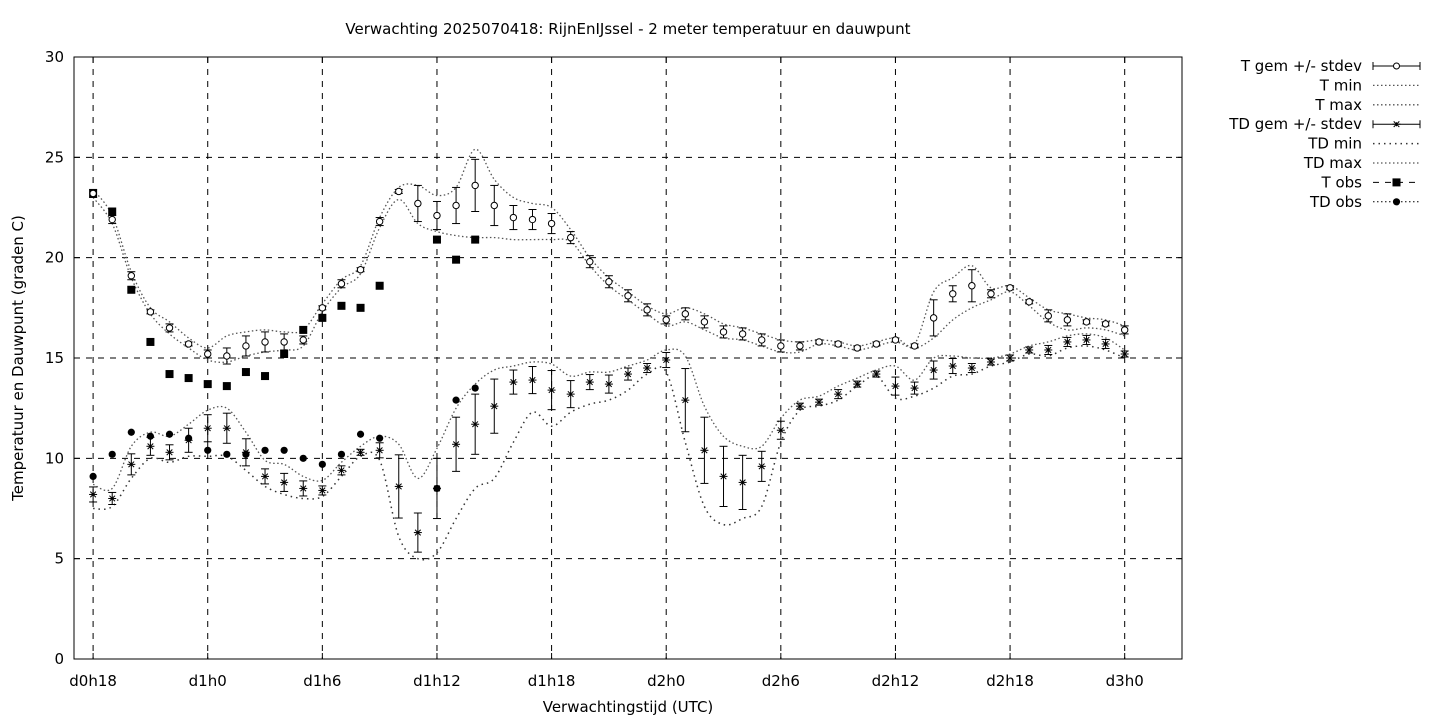 This screenshot has width=1440, height=724. What do you see at coordinates (1332, 163) in the screenshot?
I see `legend-label: TD max` at bounding box center [1332, 163].